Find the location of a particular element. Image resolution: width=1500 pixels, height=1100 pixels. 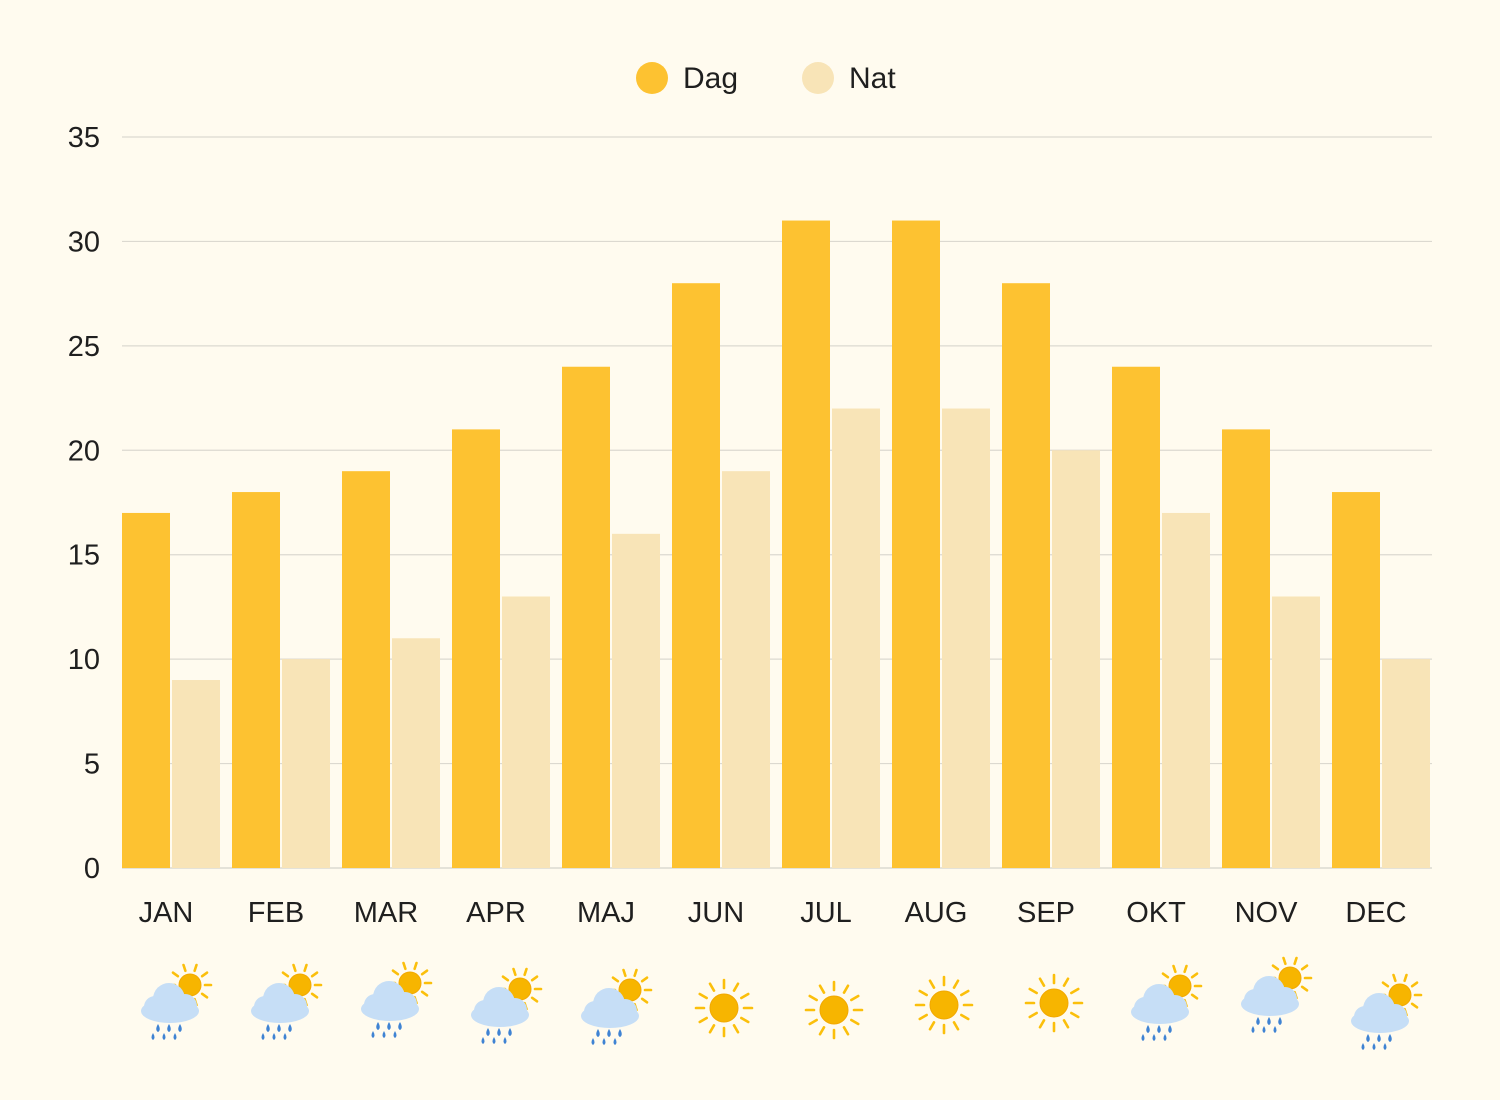

y-tick-label: 30 is located at coordinates (84, 242).